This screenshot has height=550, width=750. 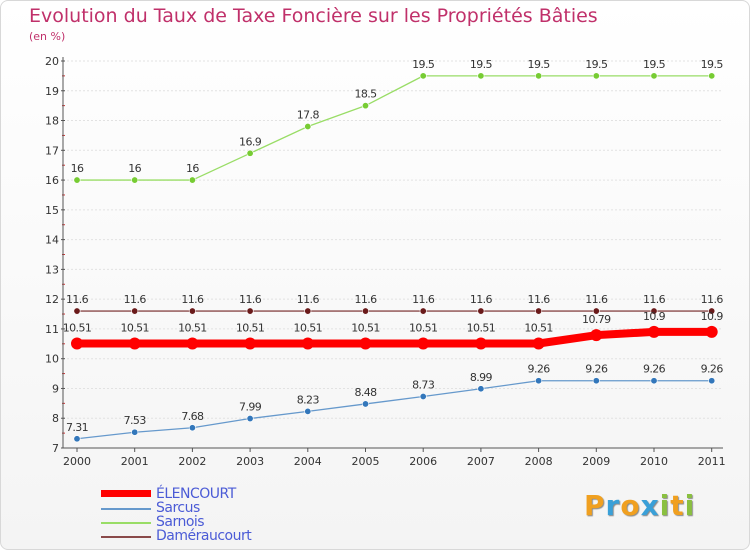 I want to click on y-tick-label: 12, so click(x=52, y=299).